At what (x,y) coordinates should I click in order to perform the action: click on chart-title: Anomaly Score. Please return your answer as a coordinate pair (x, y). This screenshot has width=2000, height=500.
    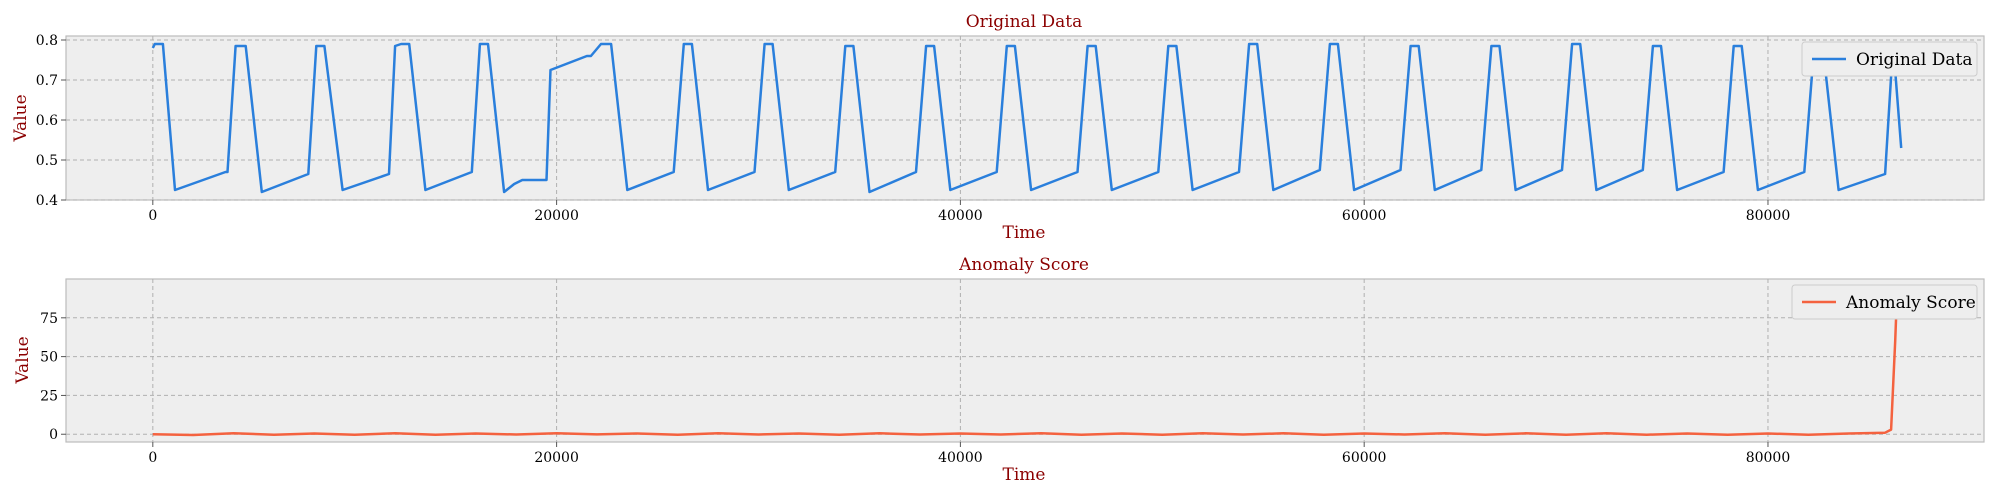
    Looking at the image, I should click on (1023, 265).